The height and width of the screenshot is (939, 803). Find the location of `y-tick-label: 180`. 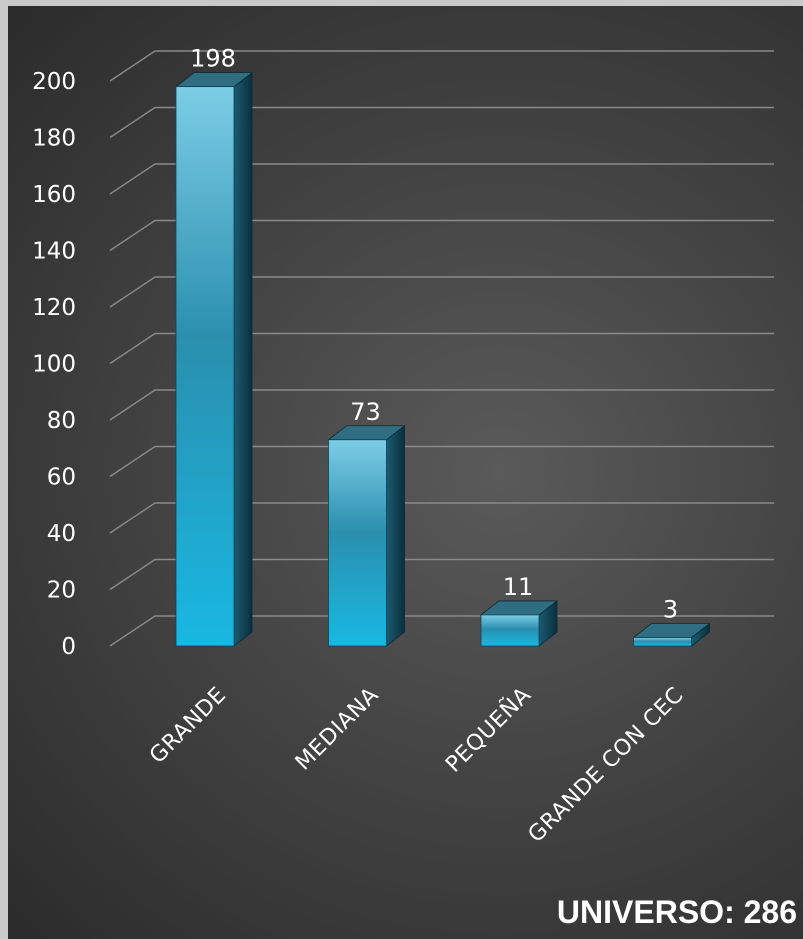

y-tick-label: 180 is located at coordinates (54, 139).